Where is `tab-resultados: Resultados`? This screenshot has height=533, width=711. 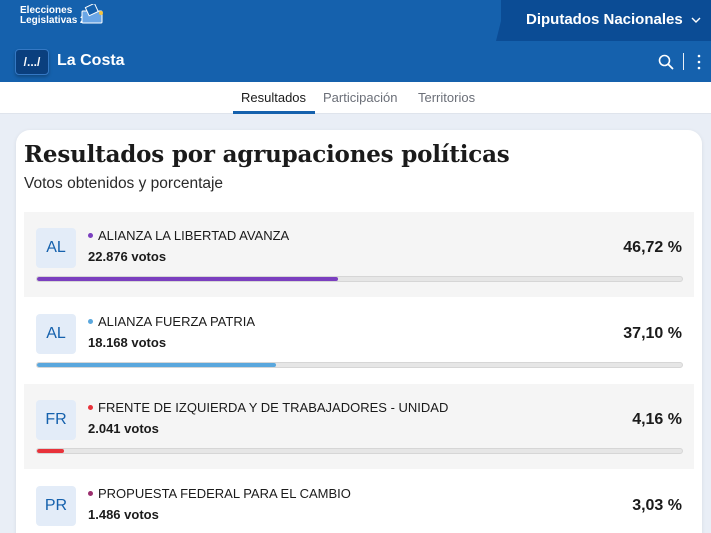 tab-resultados: Resultados is located at coordinates (274, 97).